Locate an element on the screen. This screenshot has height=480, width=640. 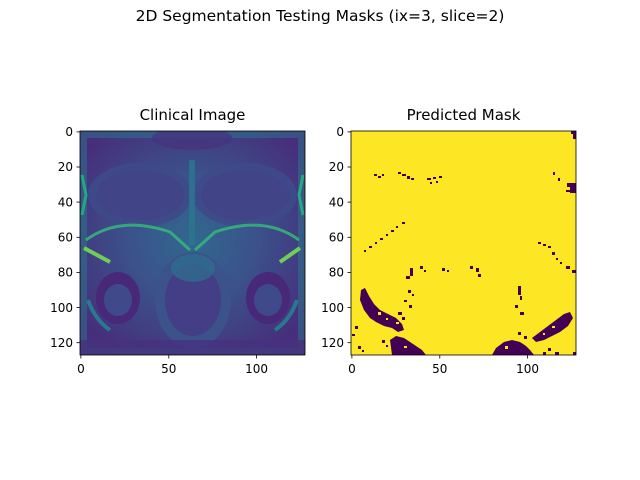
predicted-mask-title: Predicted Mask is located at coordinates (464, 115).